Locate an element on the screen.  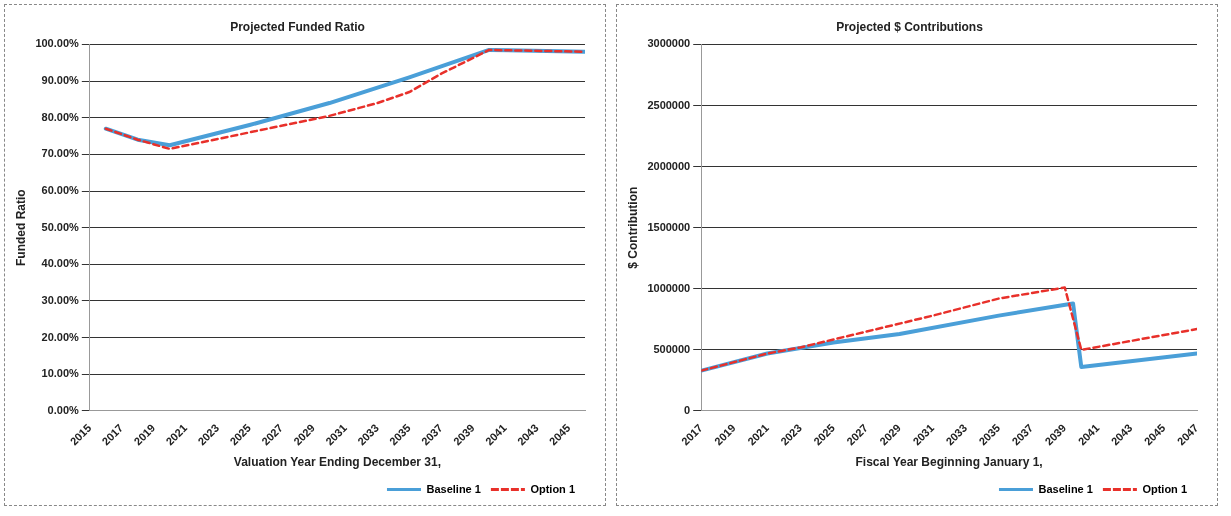
y-tick-label: 10.00% is located at coordinates (60, 373).